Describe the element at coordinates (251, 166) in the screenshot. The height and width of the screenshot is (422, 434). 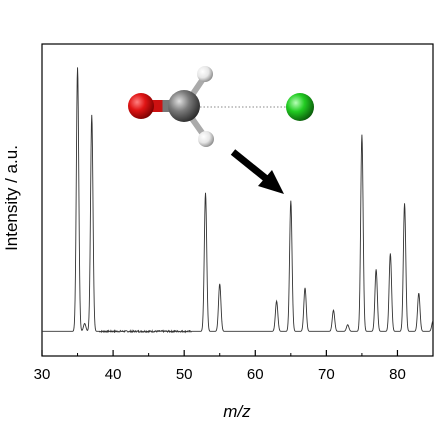
I see `arrow-shaft` at that location.